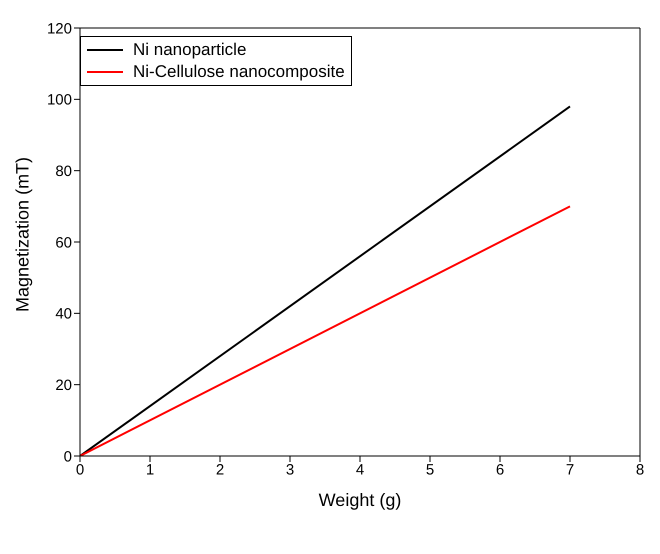  I want to click on y-tick-label: 40, so click(63, 314).